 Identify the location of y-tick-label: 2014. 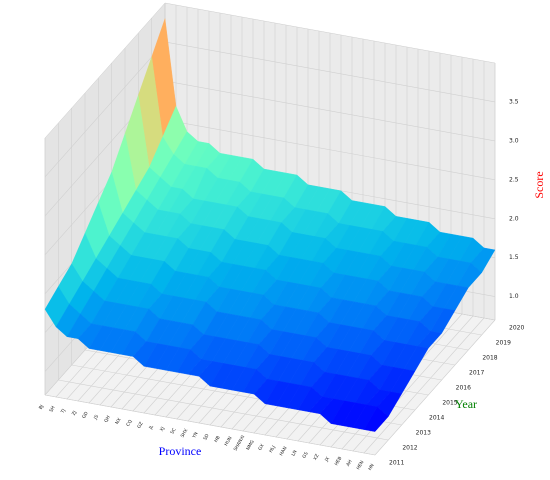
(436, 418).